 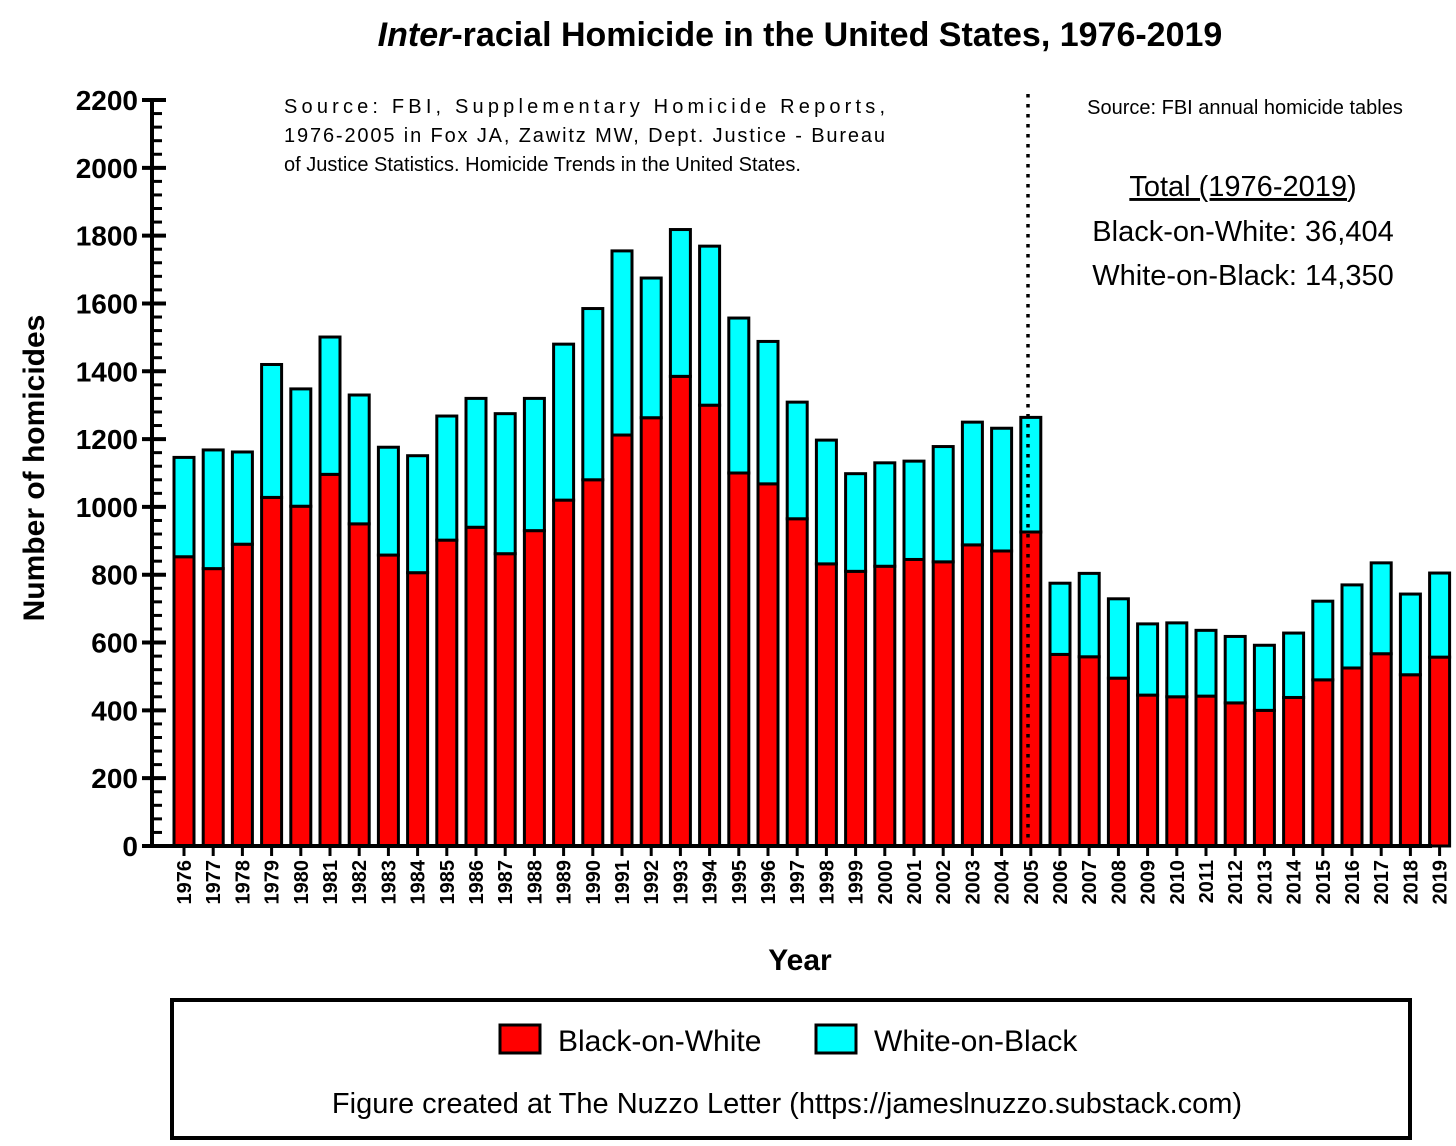 What do you see at coordinates (680, 303) in the screenshot?
I see `bar-white-on-black-1993` at bounding box center [680, 303].